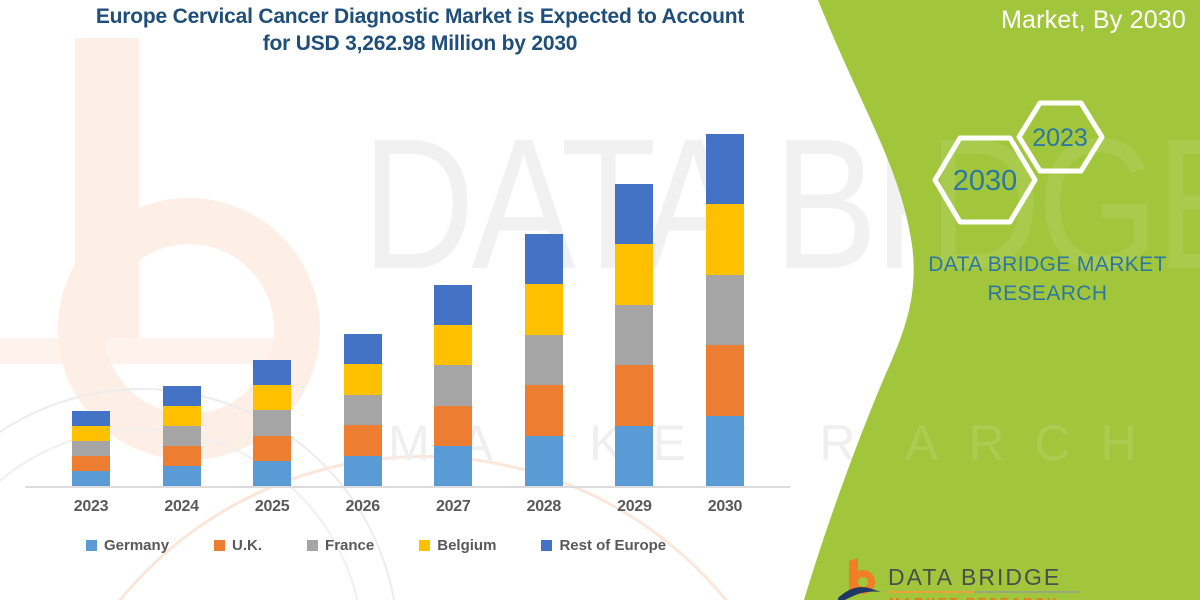 The image size is (1200, 600). I want to click on x-axis-label-2025: 2025, so click(272, 506).